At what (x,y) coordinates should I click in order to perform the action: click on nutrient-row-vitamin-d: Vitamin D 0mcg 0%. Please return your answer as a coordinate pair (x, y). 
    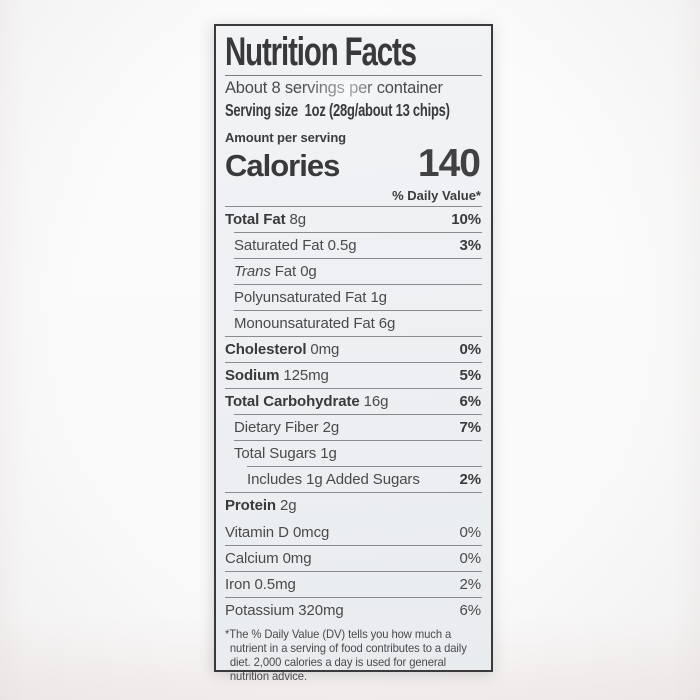
    Looking at the image, I should click on (353, 533).